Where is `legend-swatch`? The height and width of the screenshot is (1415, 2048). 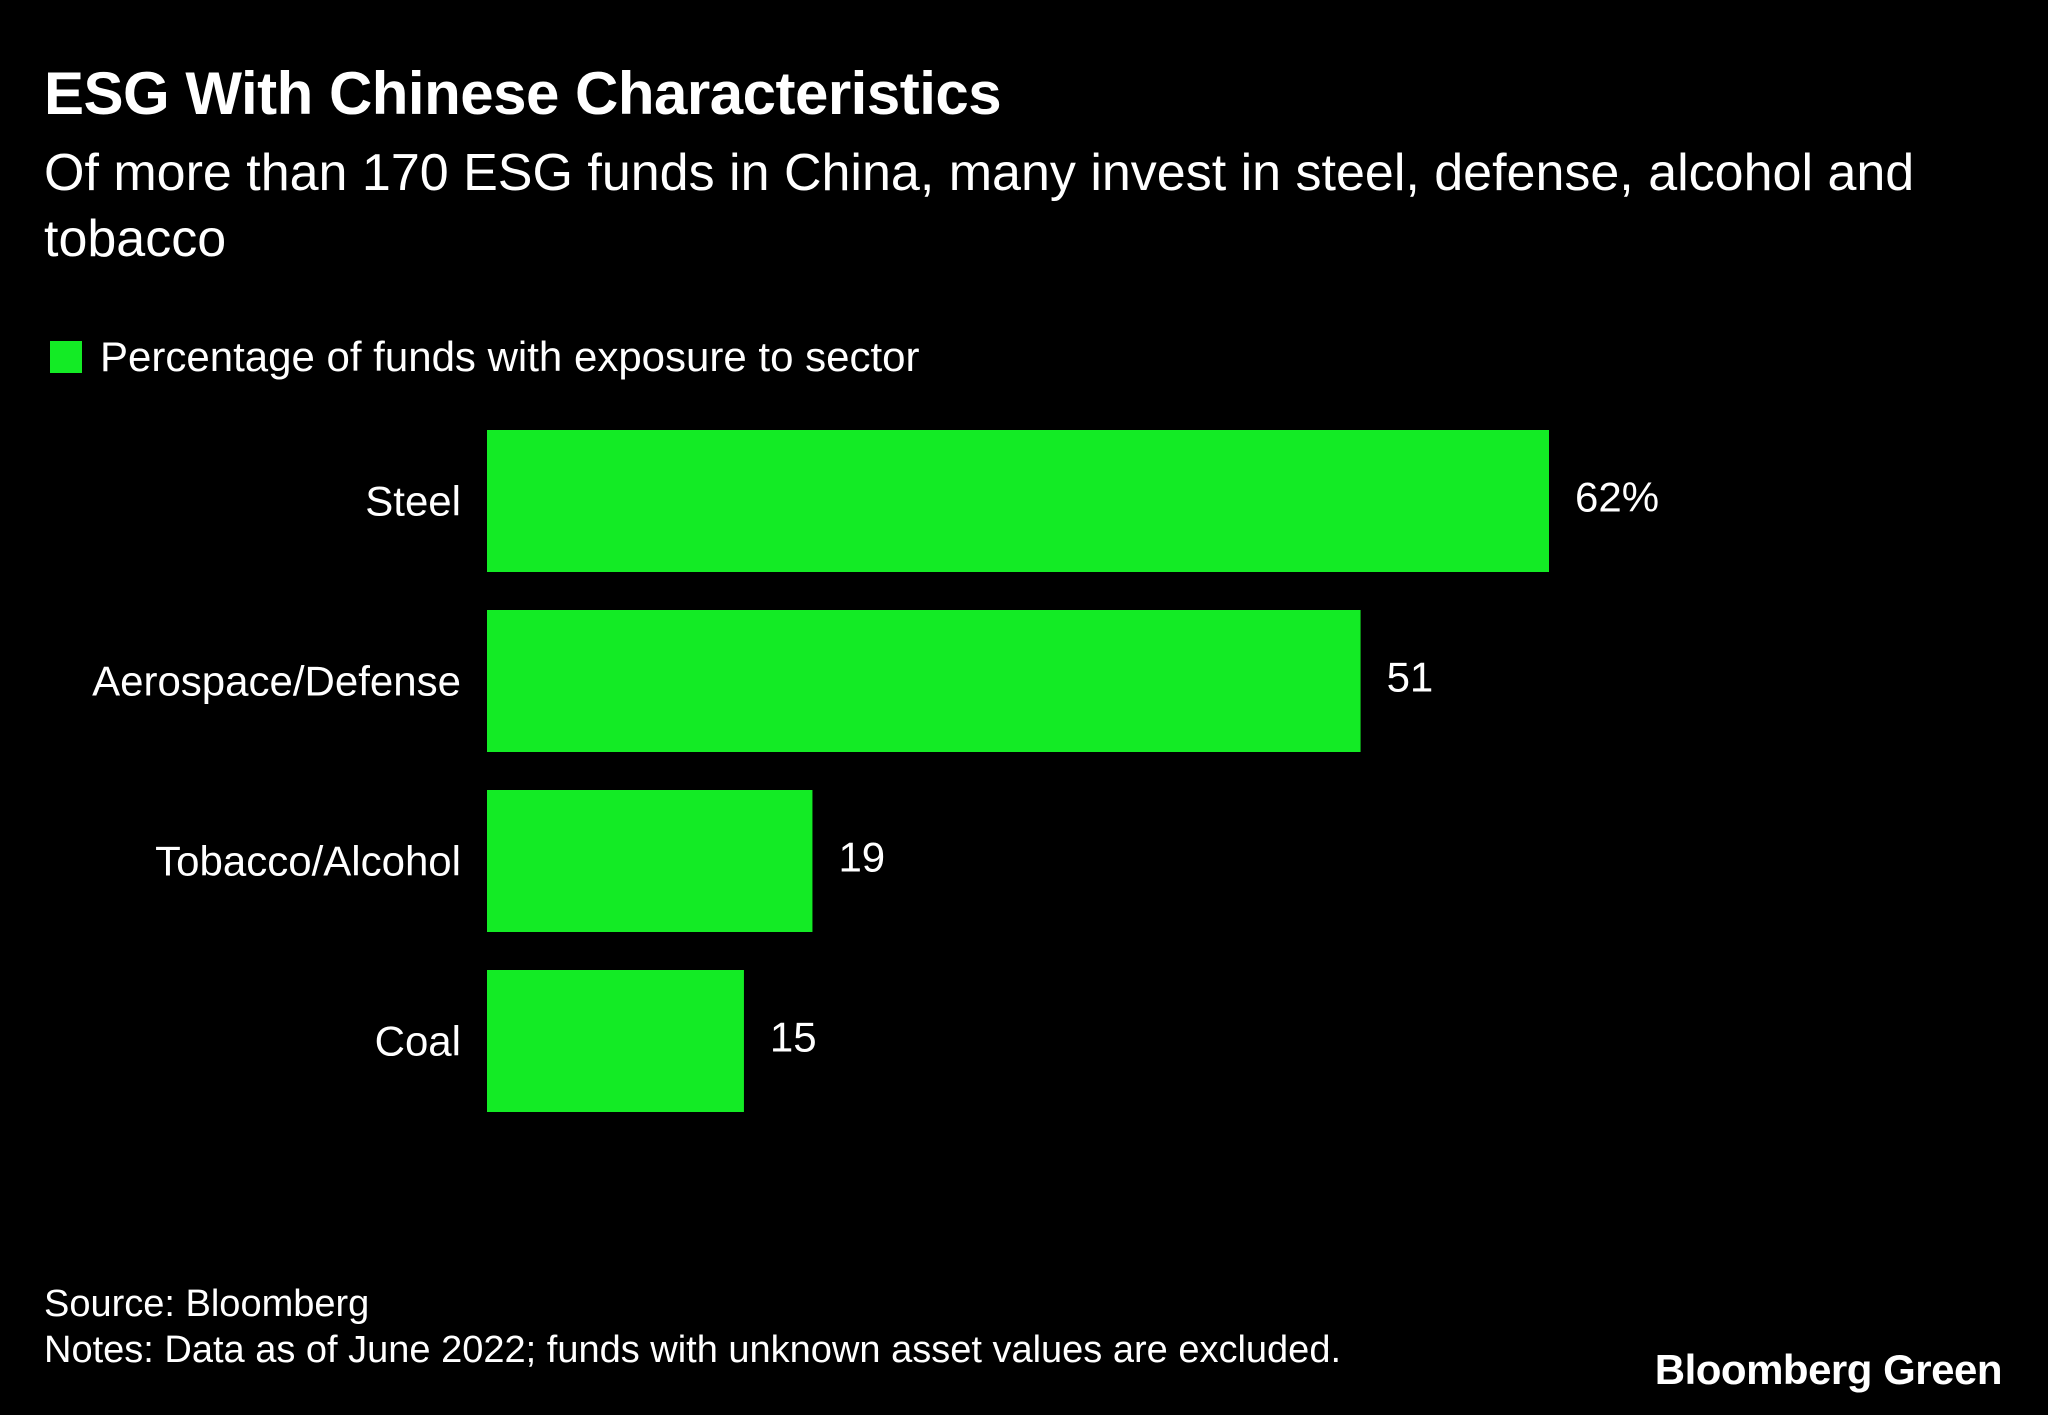
legend-swatch is located at coordinates (66, 357).